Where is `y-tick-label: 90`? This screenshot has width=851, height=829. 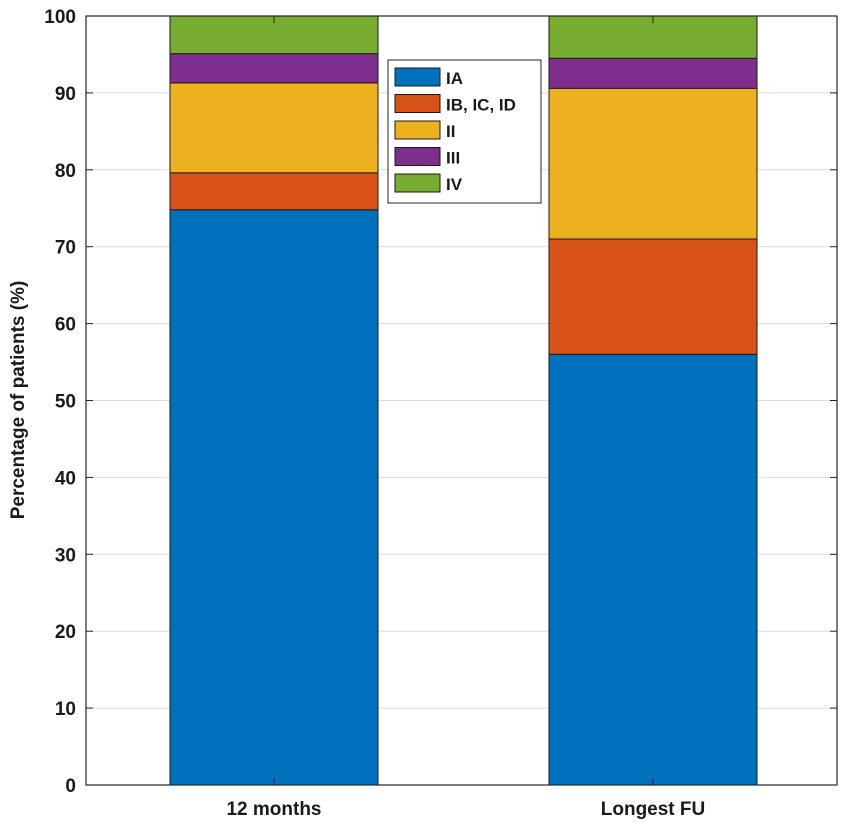
y-tick-label: 90 is located at coordinates (65, 94).